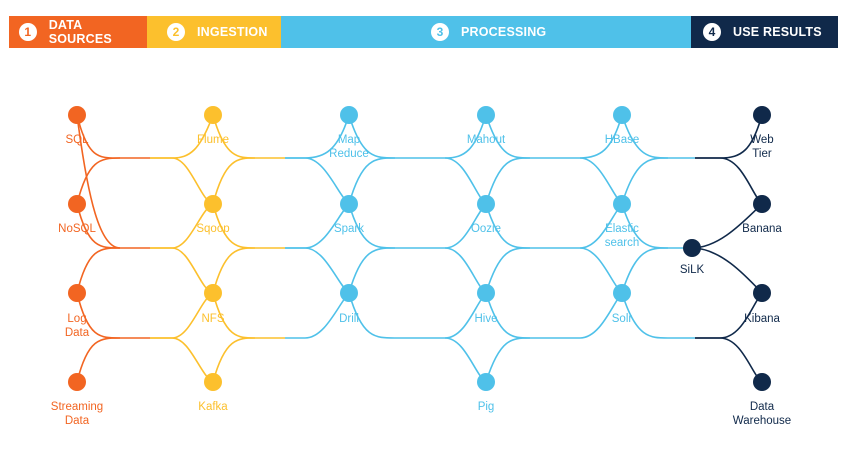 The width and height of the screenshot is (842, 451). What do you see at coordinates (77, 407) in the screenshot?
I see `label-streaming-data-1: Streaming` at bounding box center [77, 407].